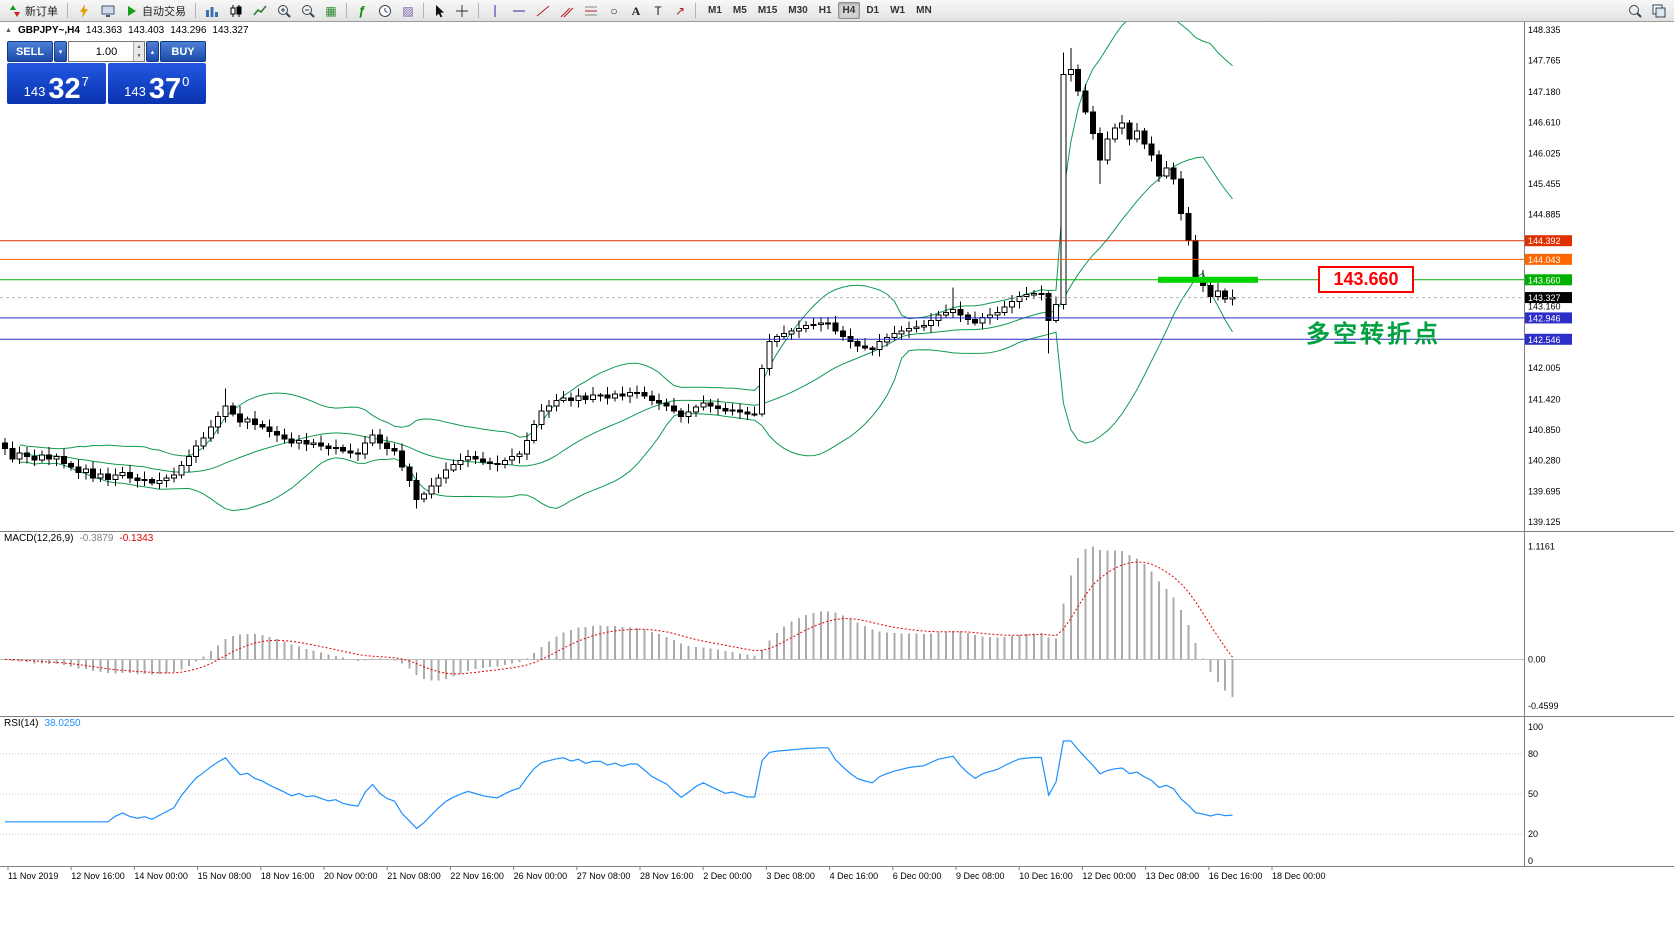  I want to click on svg-text: 145.455, so click(1544, 184).